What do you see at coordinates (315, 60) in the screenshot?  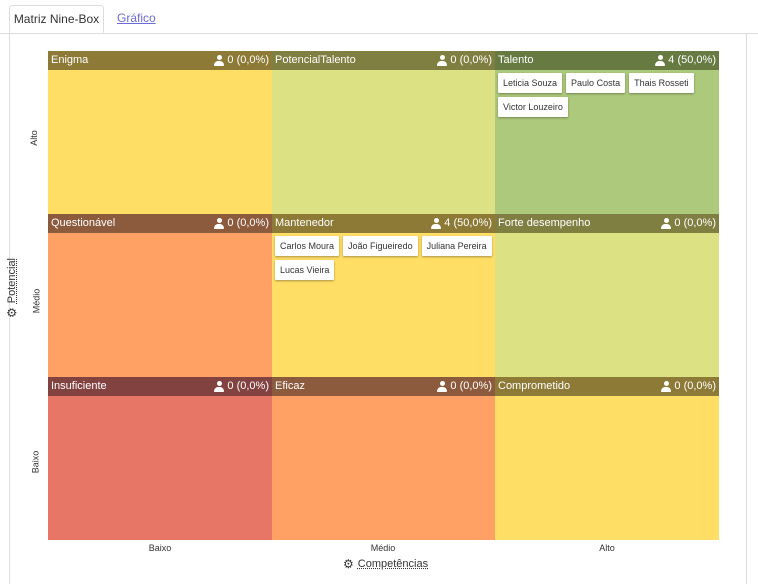 I see `cell-title: PotencialTalento` at bounding box center [315, 60].